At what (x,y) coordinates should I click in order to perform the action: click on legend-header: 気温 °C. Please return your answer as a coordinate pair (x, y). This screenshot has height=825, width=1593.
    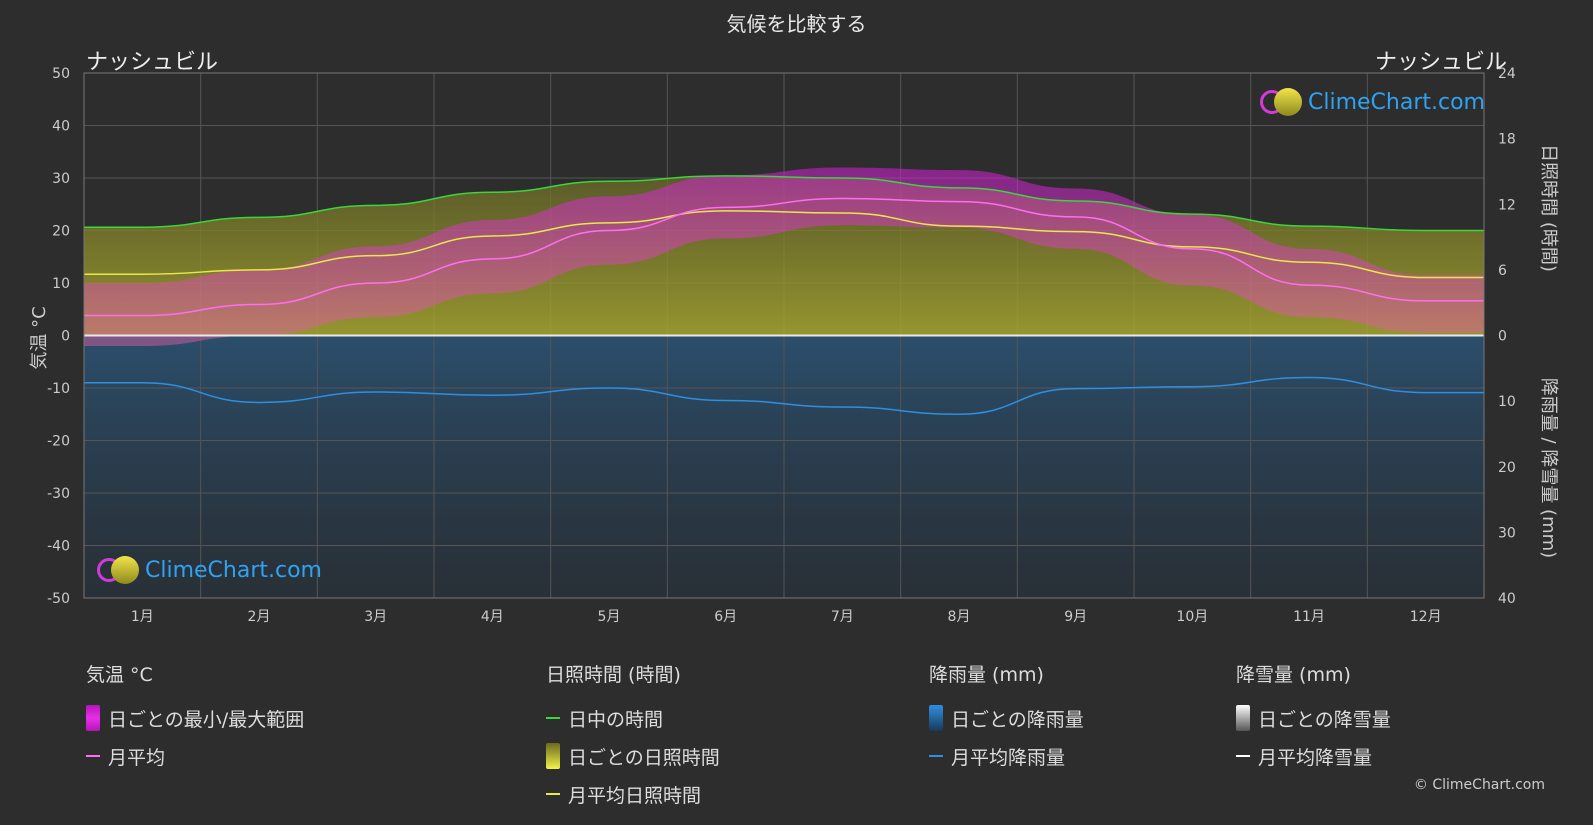
    Looking at the image, I should click on (119, 675).